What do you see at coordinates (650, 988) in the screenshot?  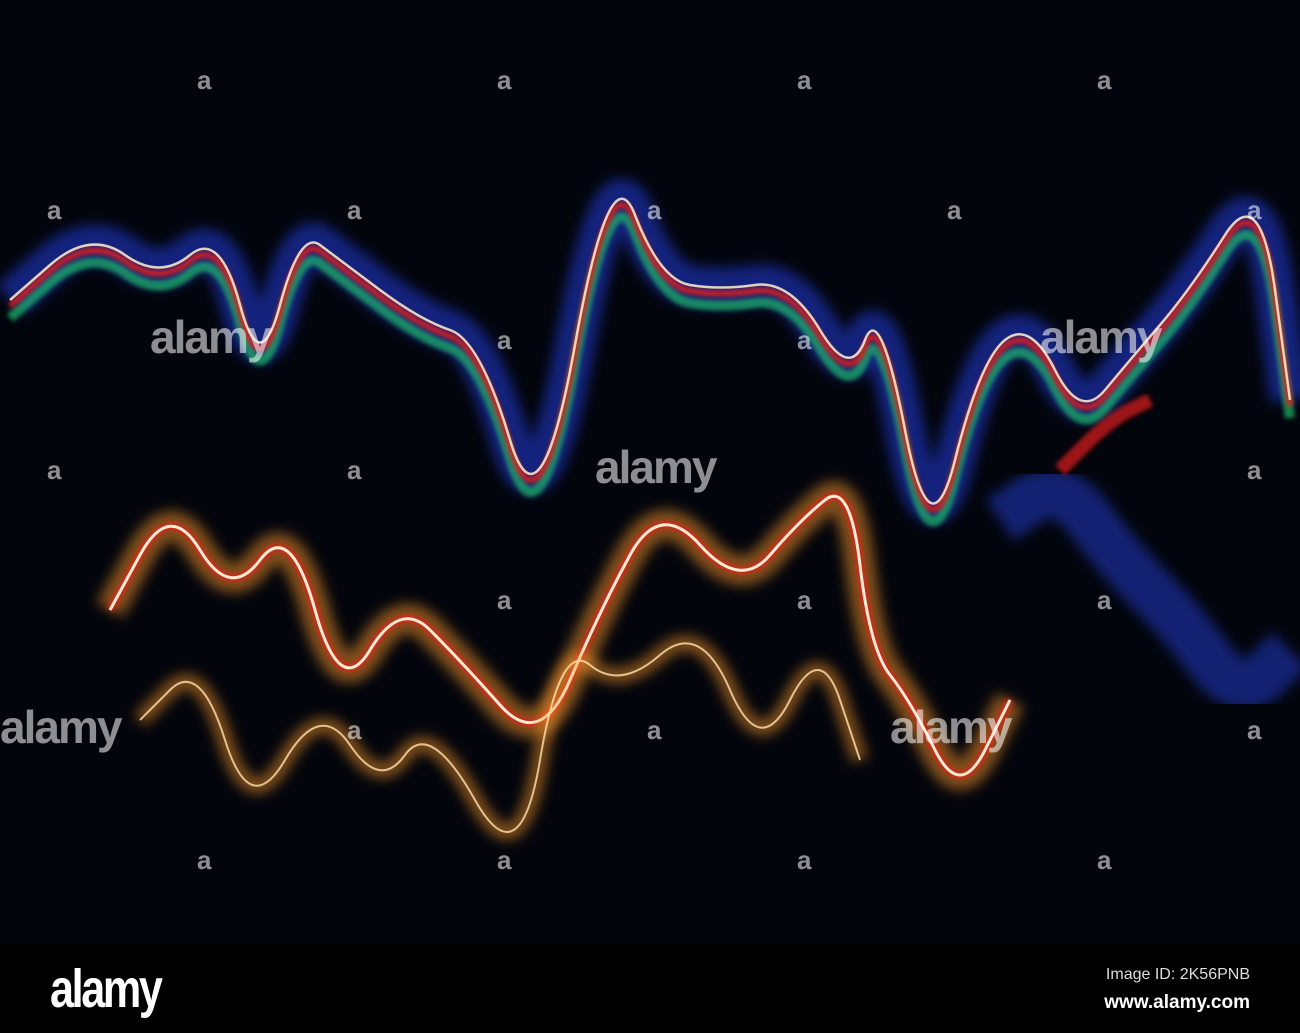 I see `footer-bar: alamy Image ID: 2K56PNB www.alamy.com` at bounding box center [650, 988].